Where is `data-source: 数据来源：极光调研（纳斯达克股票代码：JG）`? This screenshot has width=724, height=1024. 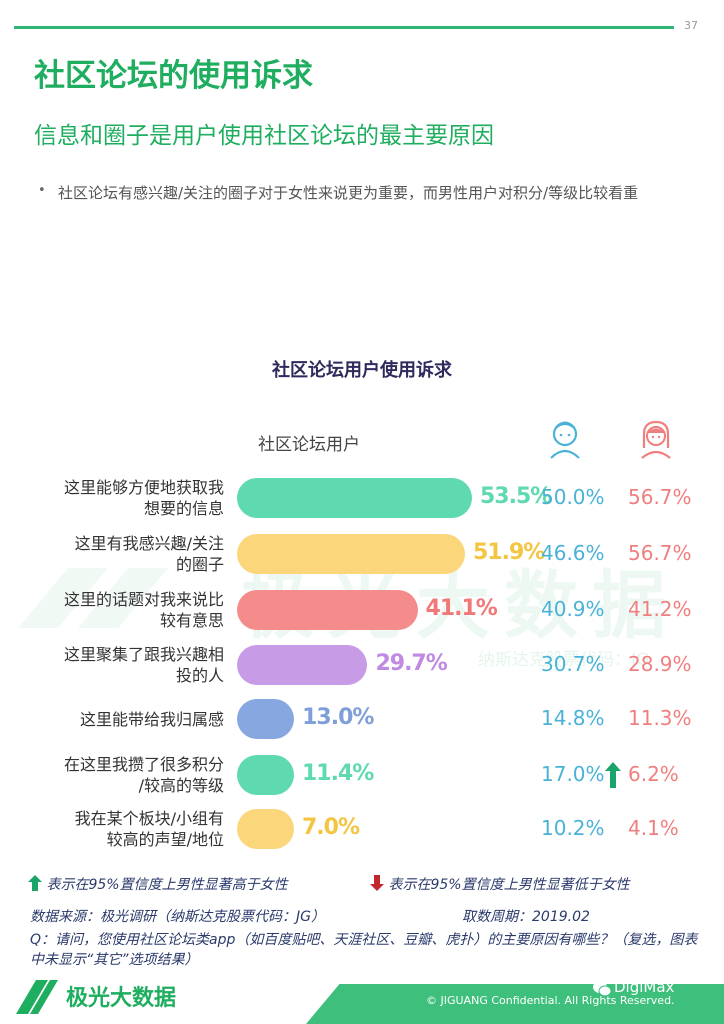
data-source: 数据来源：极光调研（纳斯达克股票代码：JG） is located at coordinates (177, 917).